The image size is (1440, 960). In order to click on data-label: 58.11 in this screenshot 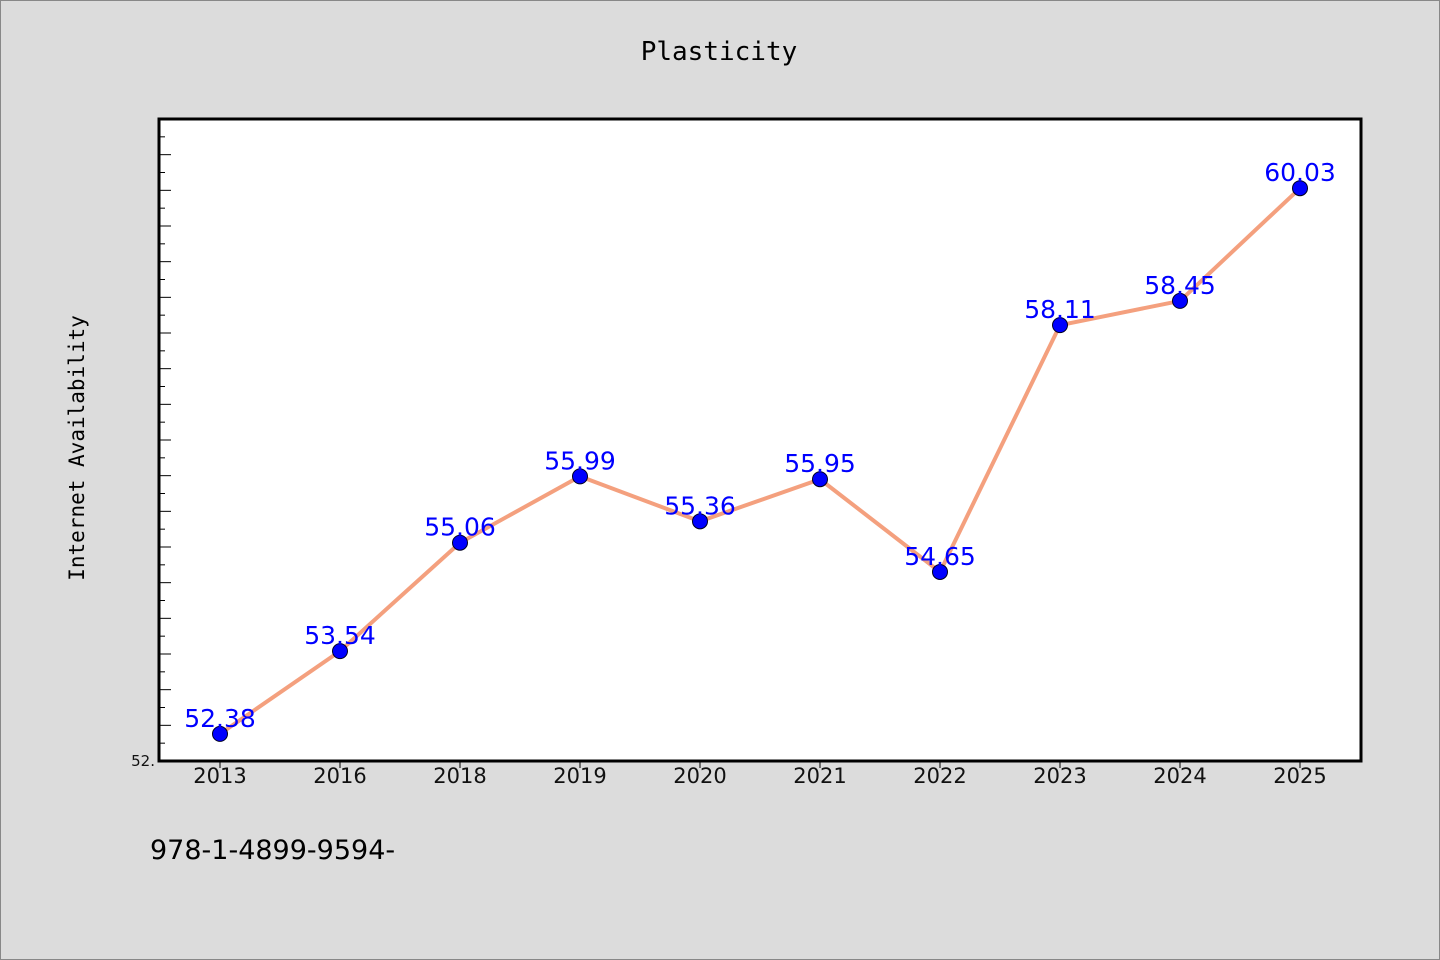, I will do `click(1060, 309)`.